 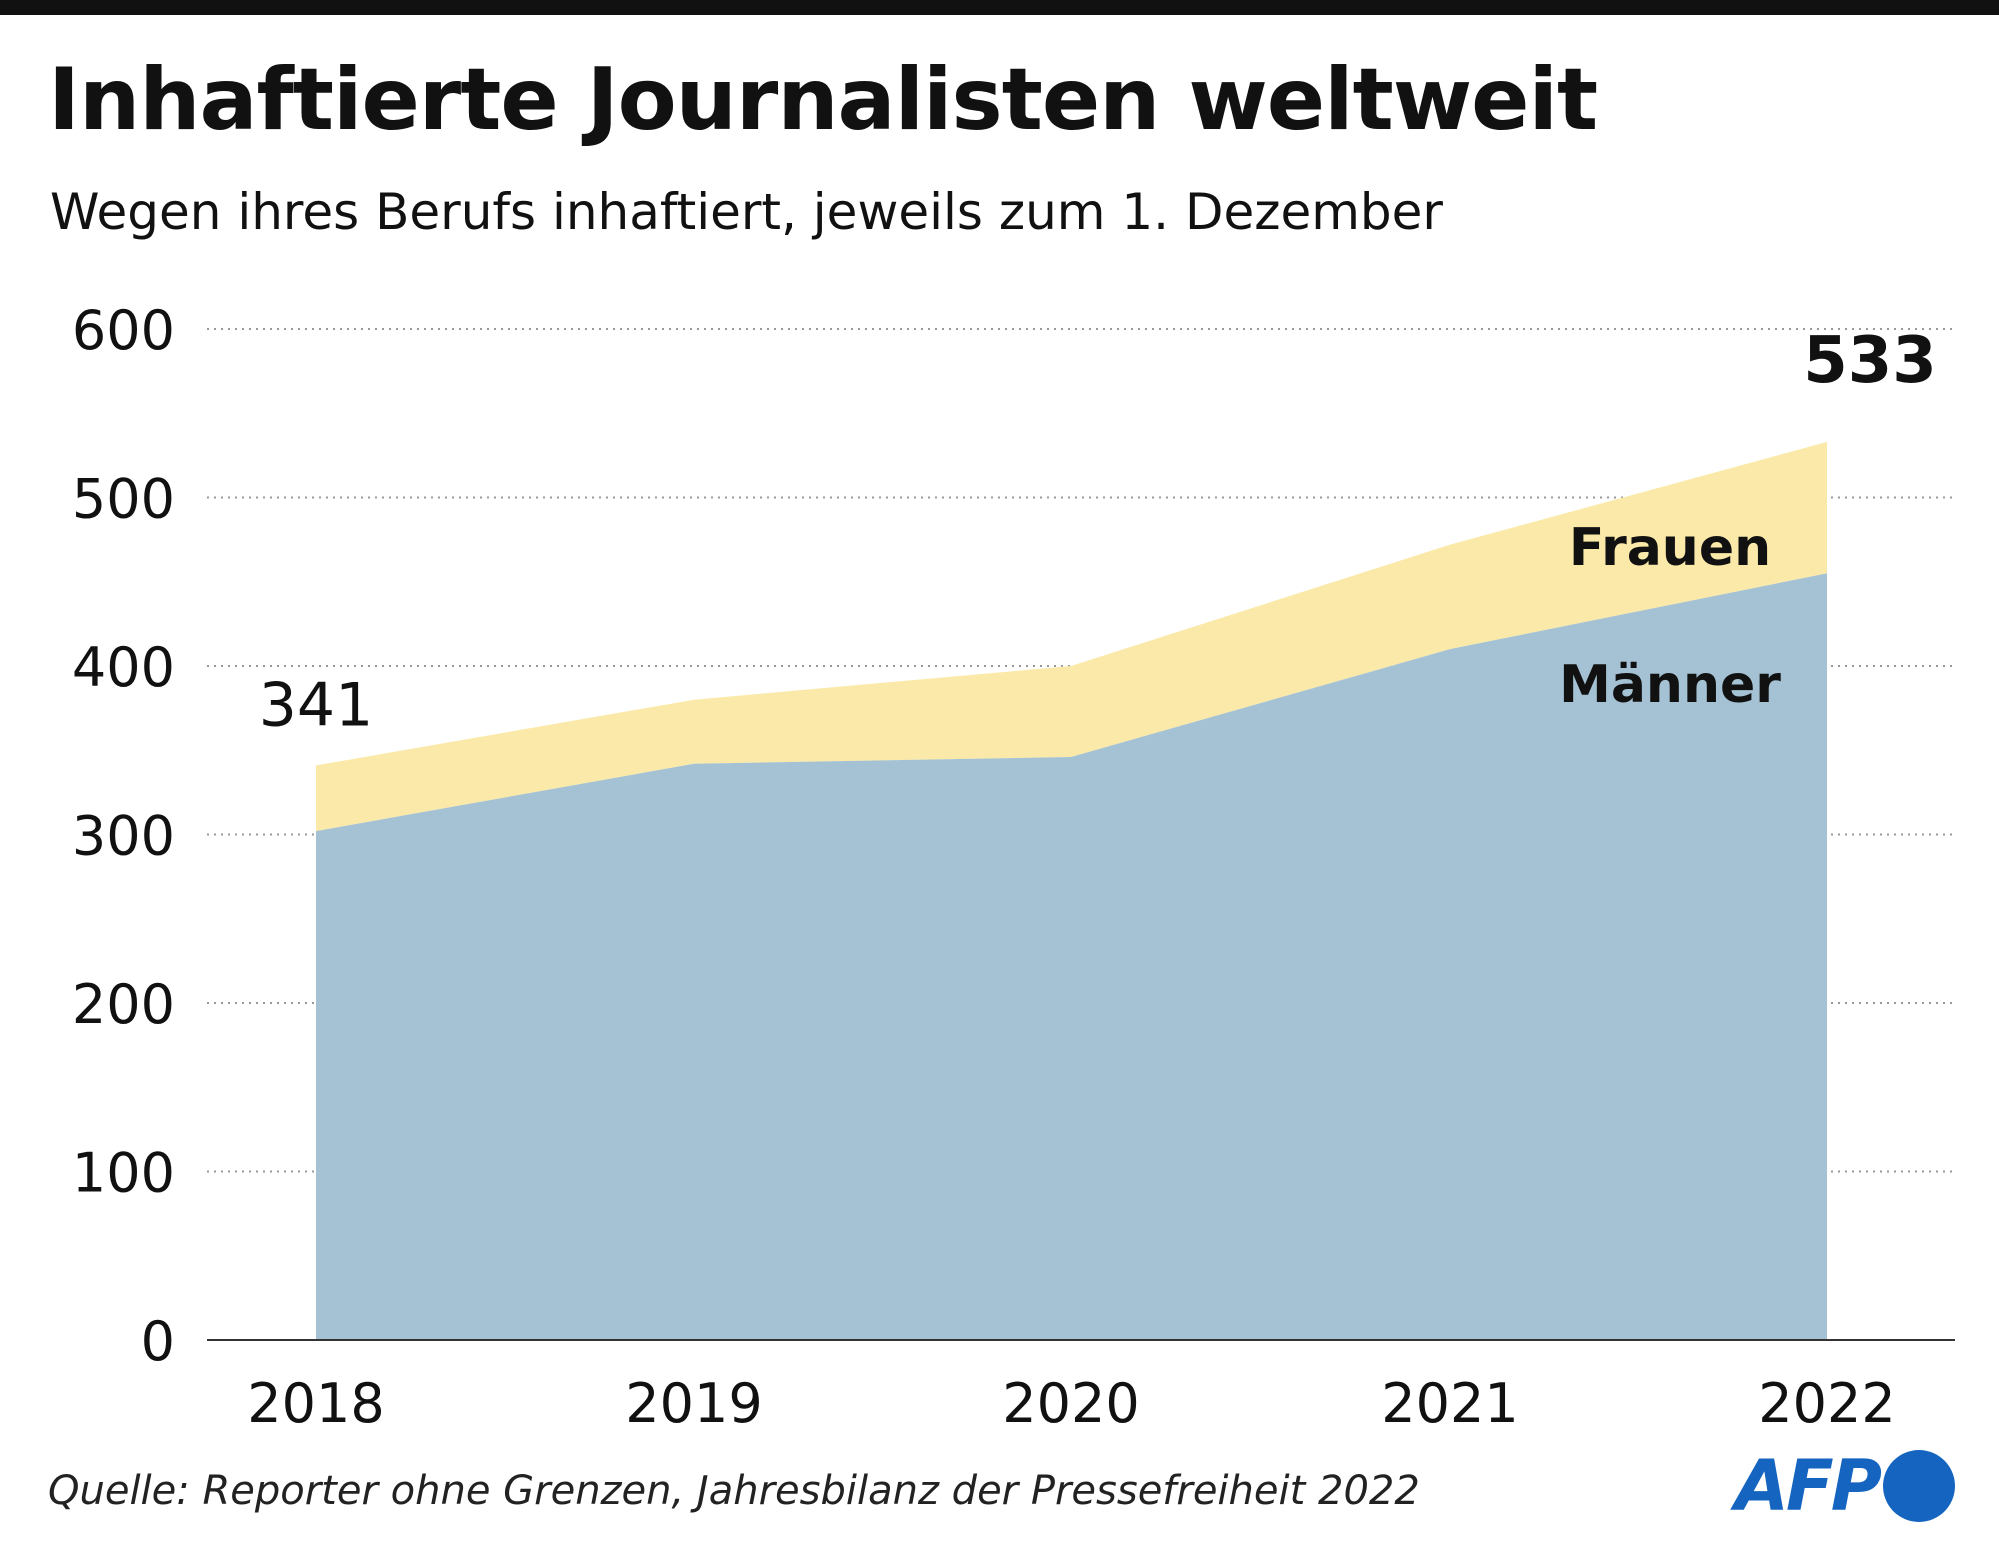 What do you see at coordinates (123, 1173) in the screenshot?
I see `y-tick-label: 100` at bounding box center [123, 1173].